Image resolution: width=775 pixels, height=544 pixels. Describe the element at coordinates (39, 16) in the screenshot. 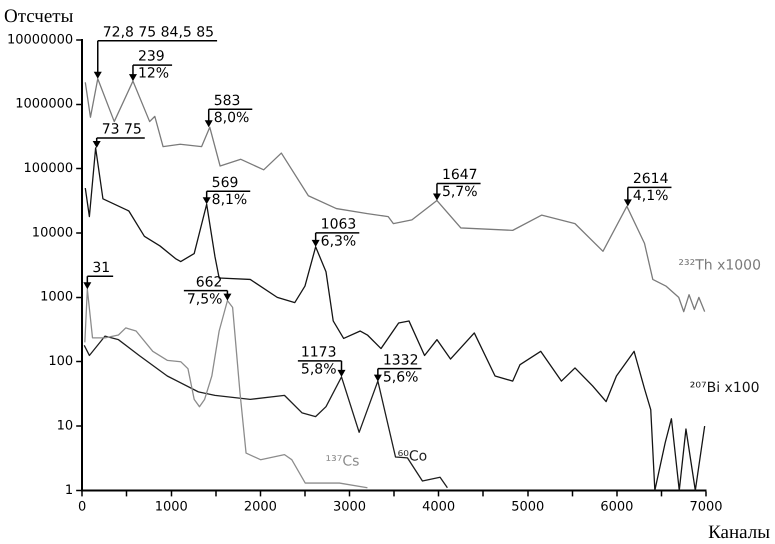

I see `y-axis-title: Отсчеты` at that location.